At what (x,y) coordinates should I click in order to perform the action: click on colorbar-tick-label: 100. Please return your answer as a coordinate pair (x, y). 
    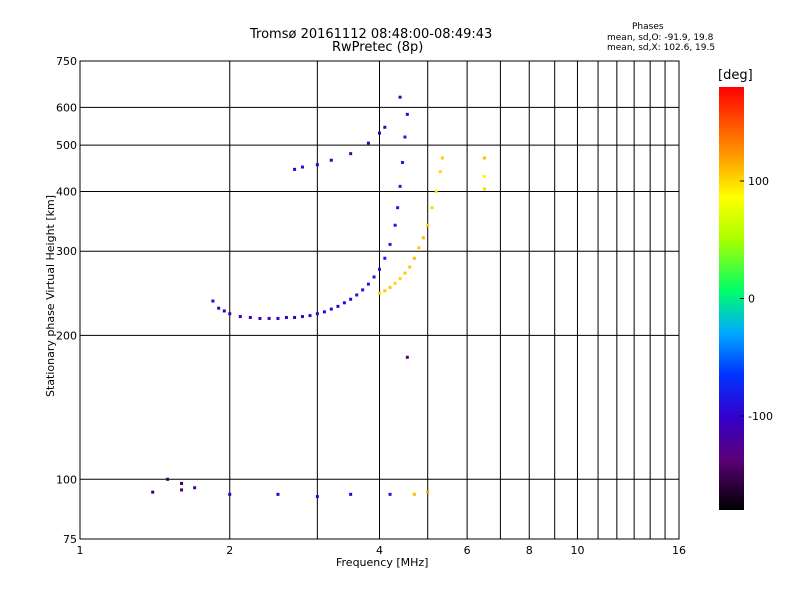
    Looking at the image, I should click on (758, 181).